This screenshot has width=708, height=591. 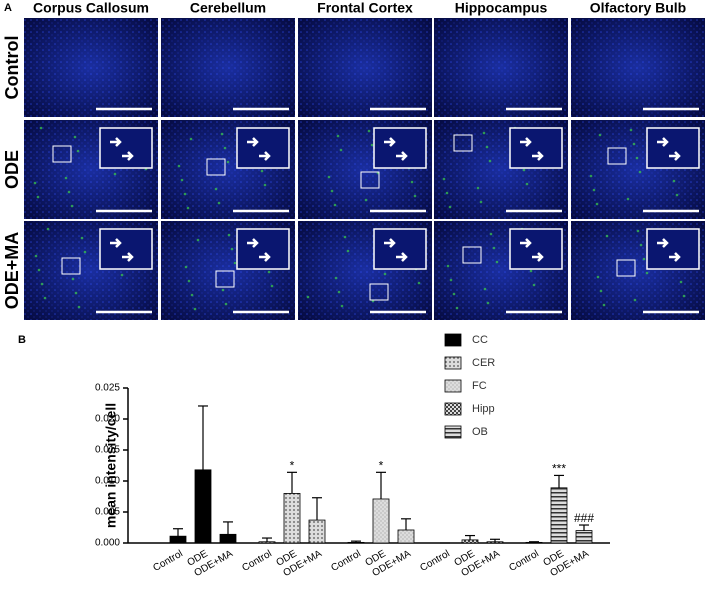 I want to click on y-tick-label: 0.015, so click(x=107, y=450).